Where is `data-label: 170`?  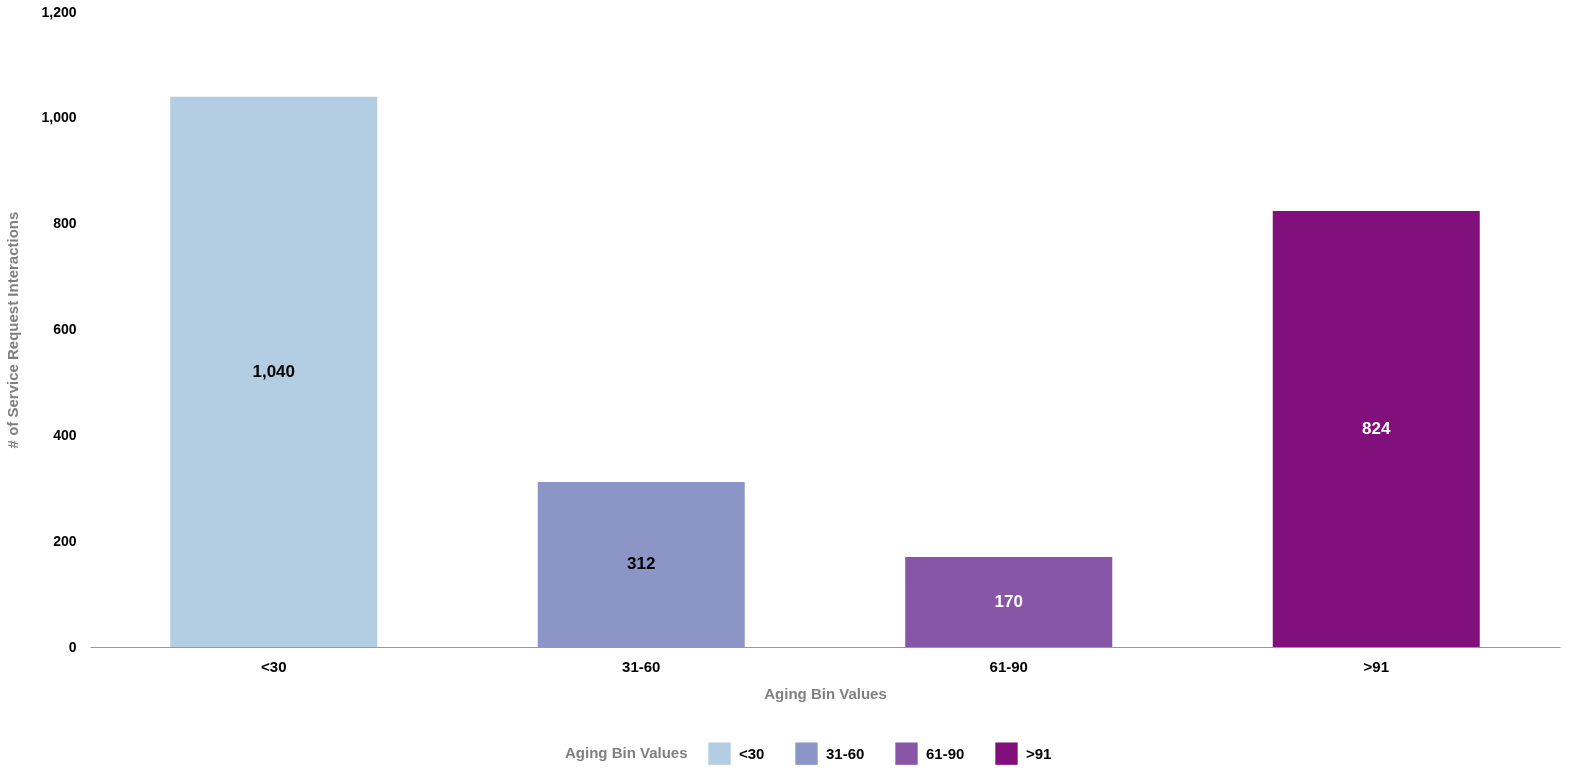
data-label: 170 is located at coordinates (1008, 602).